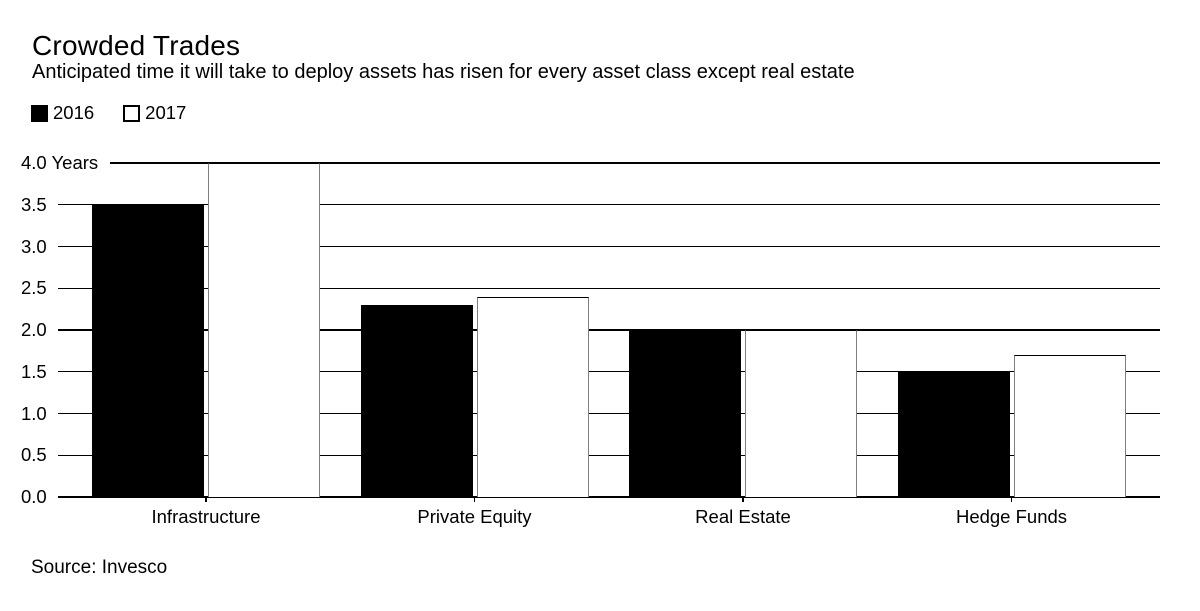 The height and width of the screenshot is (611, 1200). Describe the element at coordinates (34, 246) in the screenshot. I see `y-tick-label-3-0: 3.0` at that location.